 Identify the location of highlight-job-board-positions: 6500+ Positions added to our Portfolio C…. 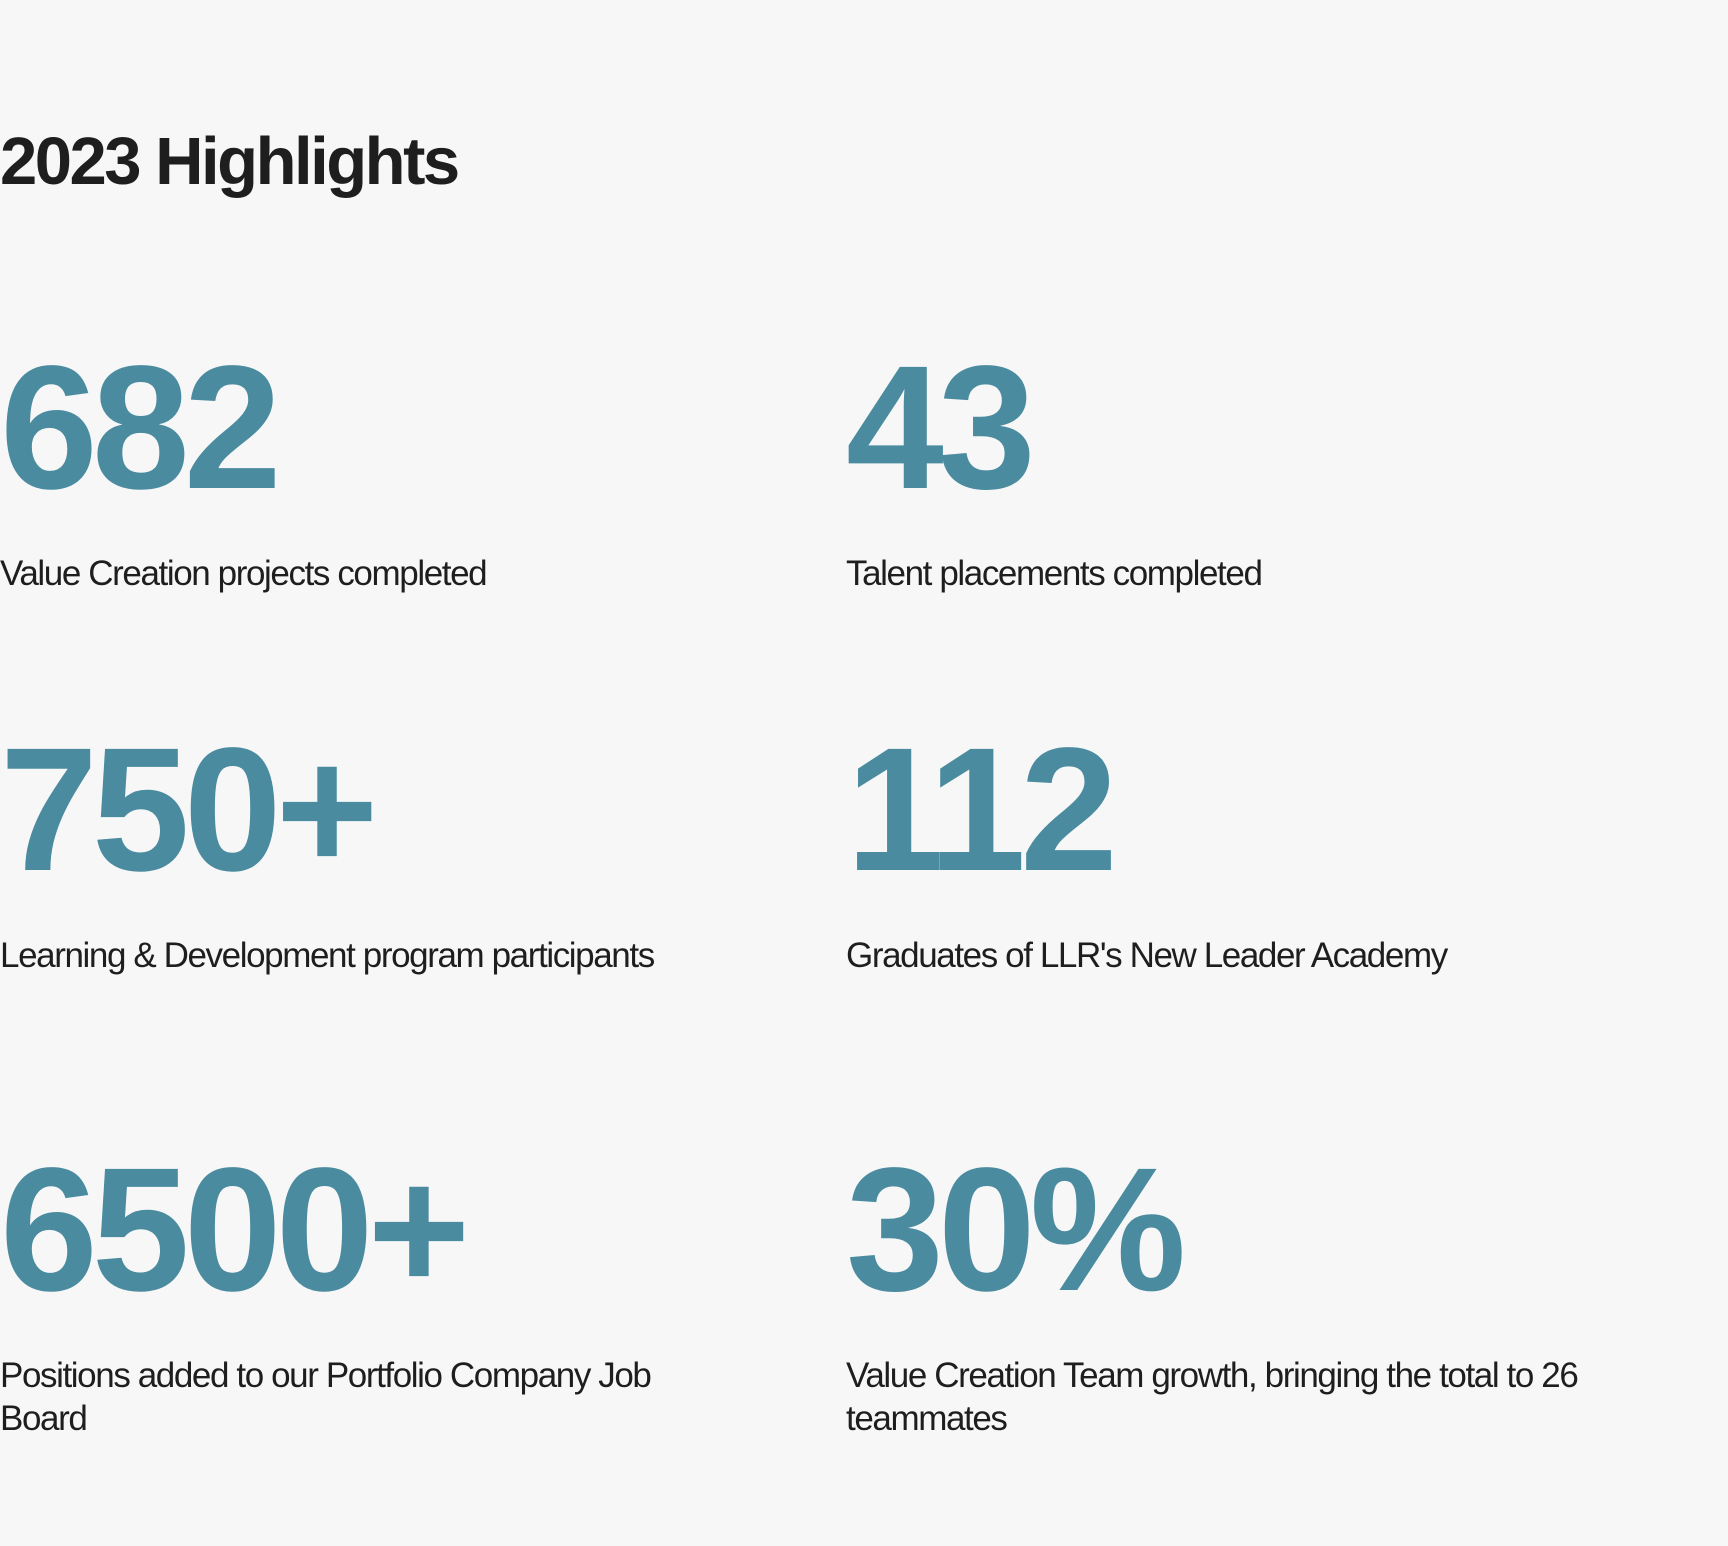
(380, 1291).